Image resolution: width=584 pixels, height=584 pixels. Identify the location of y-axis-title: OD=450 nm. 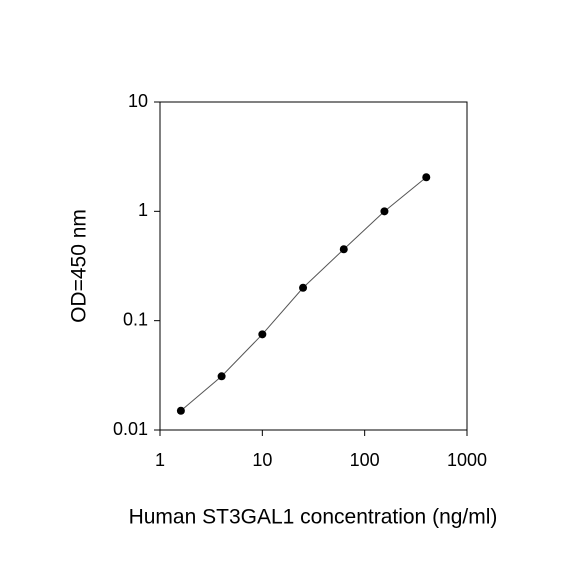
(79, 266).